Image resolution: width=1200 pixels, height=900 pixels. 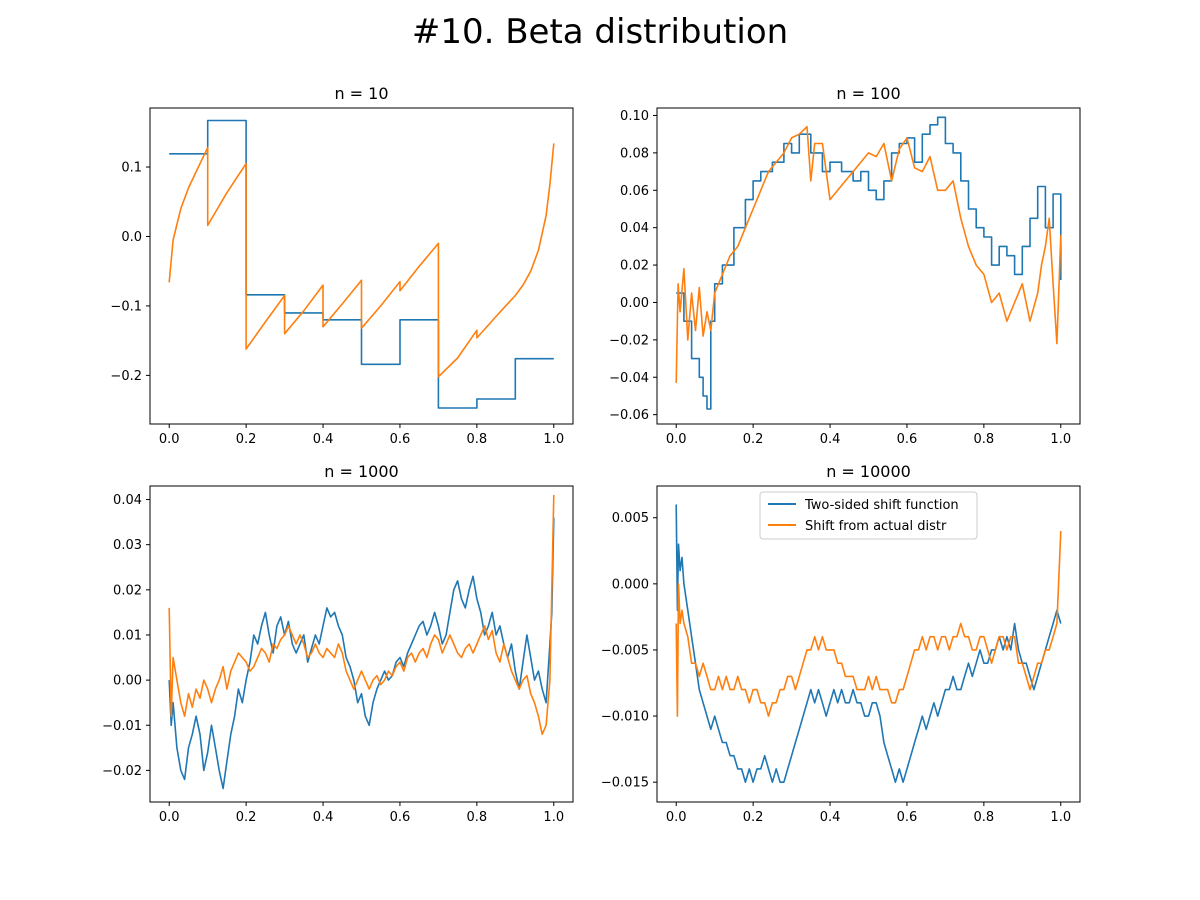 I want to click on figure-title: #10. Beta distribution, so click(x=600, y=32).